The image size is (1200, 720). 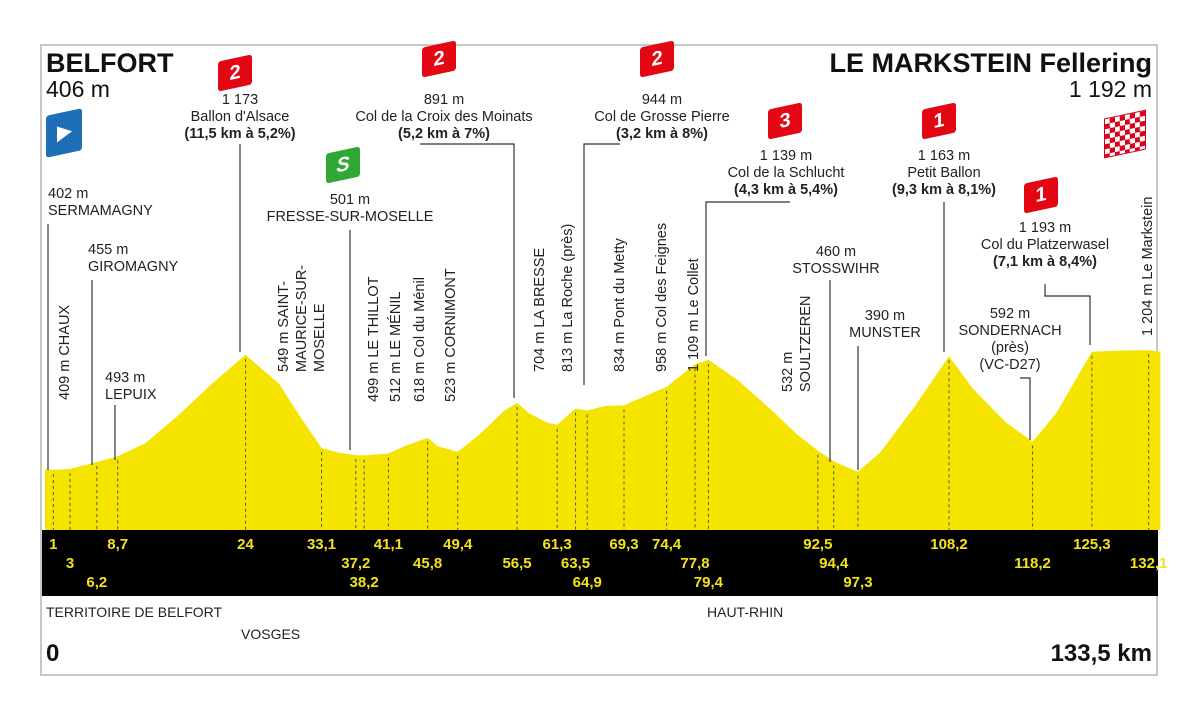 I want to click on km-marker: 6,2, so click(x=97, y=582).